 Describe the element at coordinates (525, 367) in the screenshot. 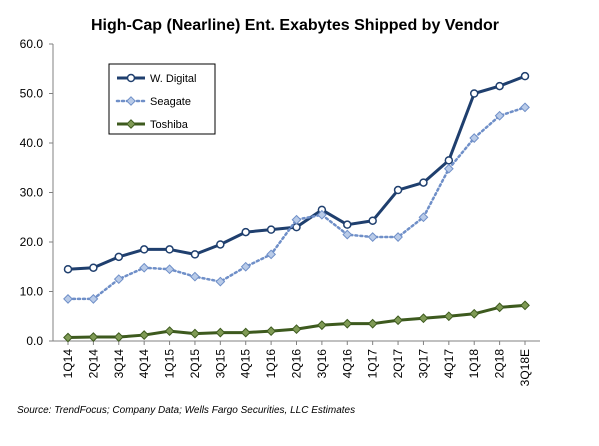

I see `x-tick-label: 3Q18E` at that location.